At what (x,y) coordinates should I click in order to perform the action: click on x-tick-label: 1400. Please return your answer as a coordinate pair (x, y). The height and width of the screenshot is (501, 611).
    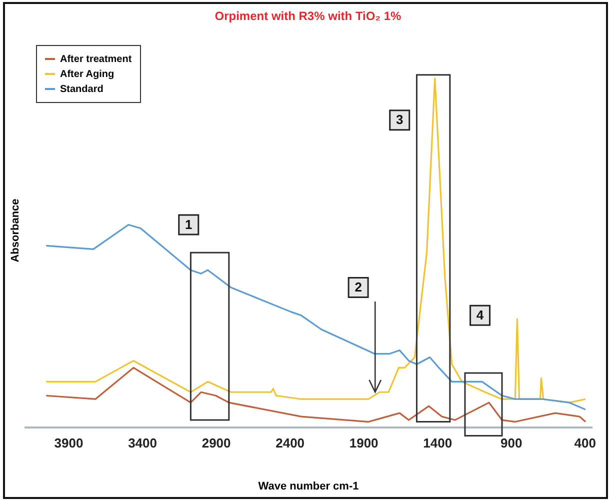
    Looking at the image, I should click on (437, 443).